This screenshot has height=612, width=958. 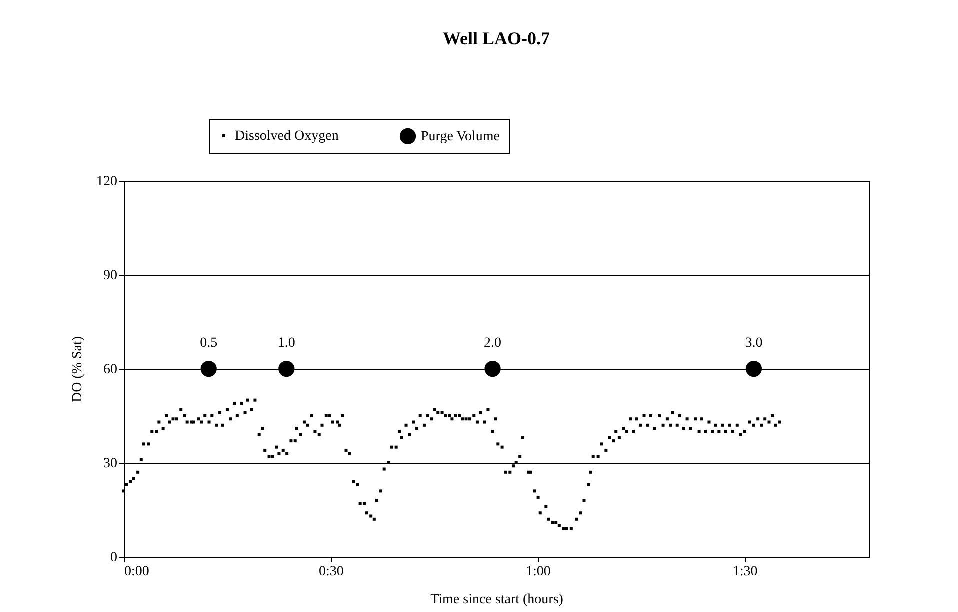 I want to click on x-tick-label: 0:00, so click(x=137, y=572).